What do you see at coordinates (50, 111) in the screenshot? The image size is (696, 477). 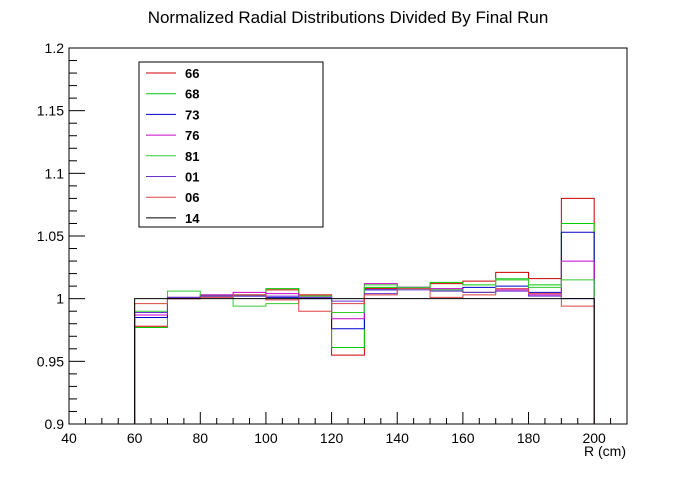 I see `y-tick-label: 1.15` at bounding box center [50, 111].